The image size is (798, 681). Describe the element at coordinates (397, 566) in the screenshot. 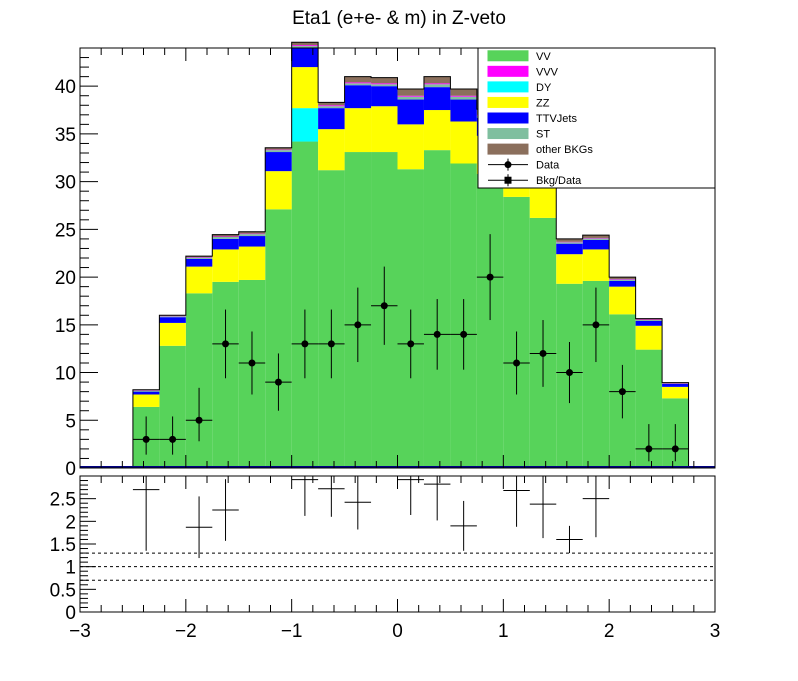

I see `ratio-reference-lines` at that location.